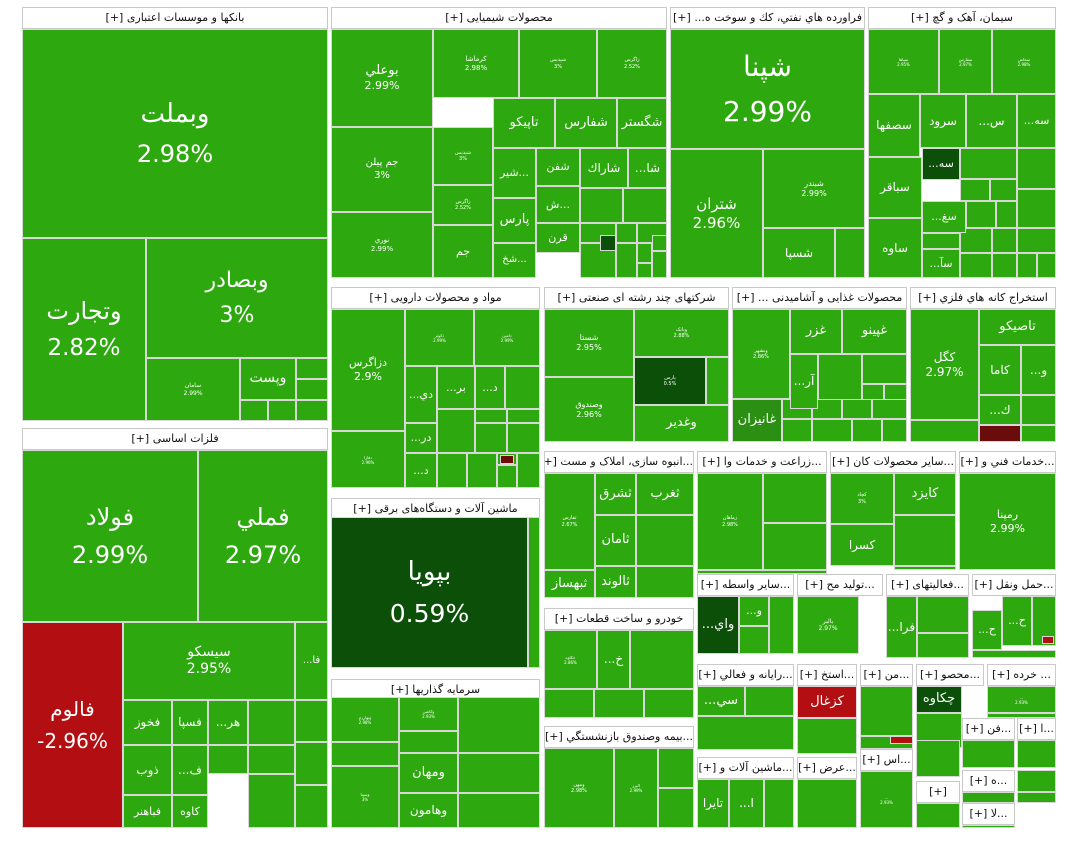 The height and width of the screenshot is (853, 1080). What do you see at coordinates (939, 699) in the screenshot?
I see `stock-tile: چکاوه` at bounding box center [939, 699].